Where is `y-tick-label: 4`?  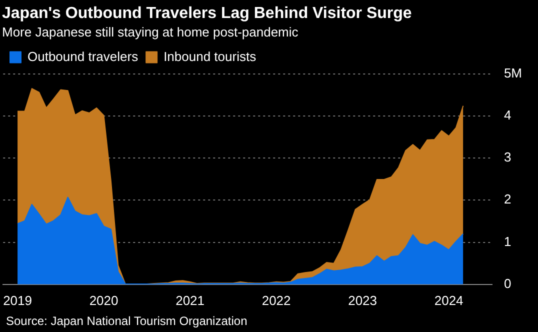
y-tick-label: 4 is located at coordinates (508, 115).